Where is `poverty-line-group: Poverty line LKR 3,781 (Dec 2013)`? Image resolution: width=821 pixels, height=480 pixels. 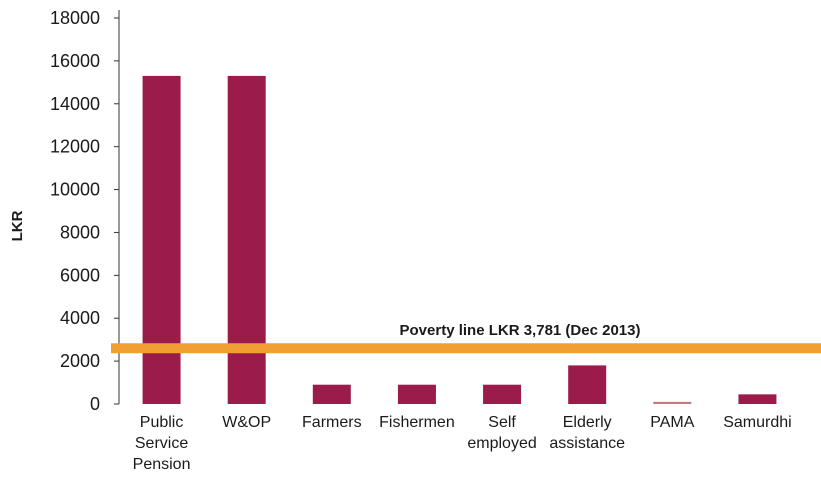
poverty-line-group: Poverty line LKR 3,781 (Dec 2013) is located at coordinates (466, 338).